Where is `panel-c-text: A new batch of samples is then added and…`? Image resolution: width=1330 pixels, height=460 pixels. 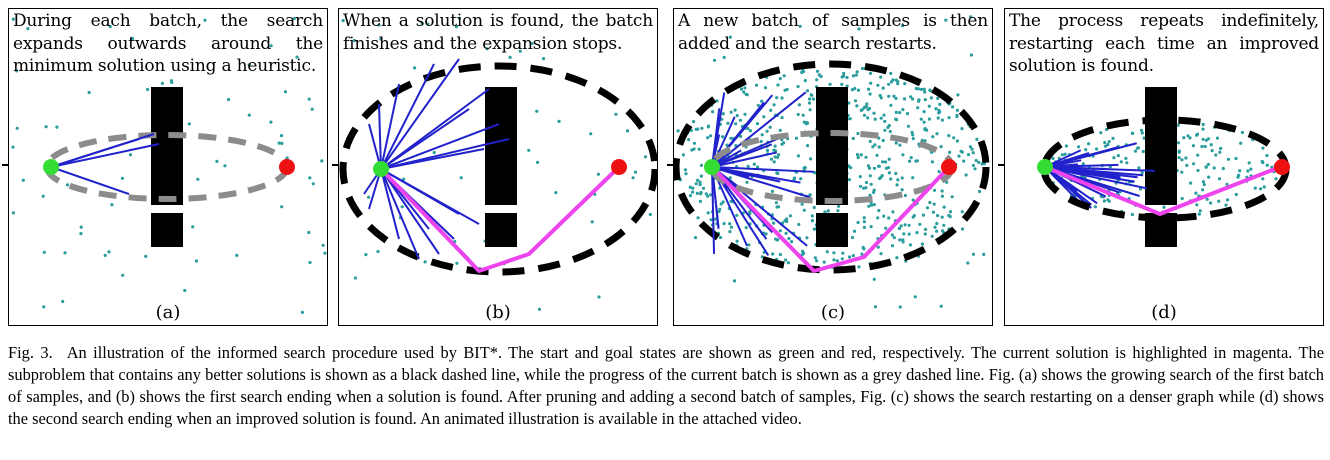
panel-c-text: A new batch of samples is then added and… is located at coordinates (833, 32).